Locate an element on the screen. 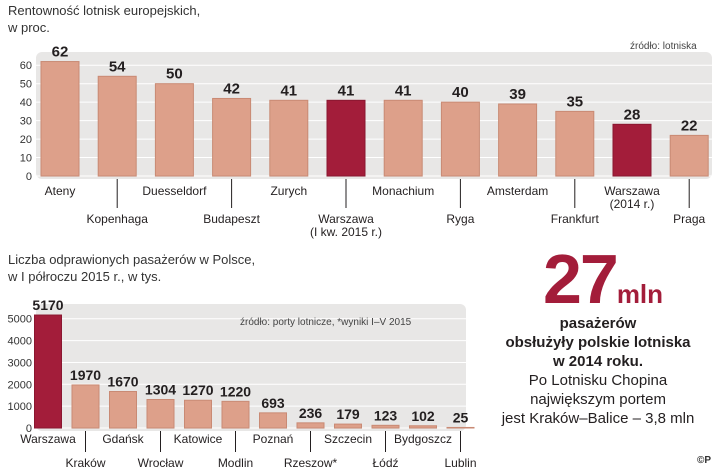  chart2-category-label: Bydgoszcz is located at coordinates (423, 439).